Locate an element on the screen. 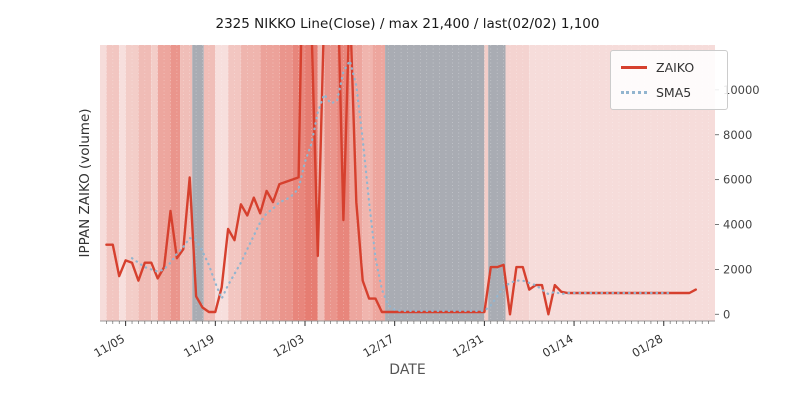 This screenshot has height=400, width=800. y-tick-label: 10000 is located at coordinates (741, 90).